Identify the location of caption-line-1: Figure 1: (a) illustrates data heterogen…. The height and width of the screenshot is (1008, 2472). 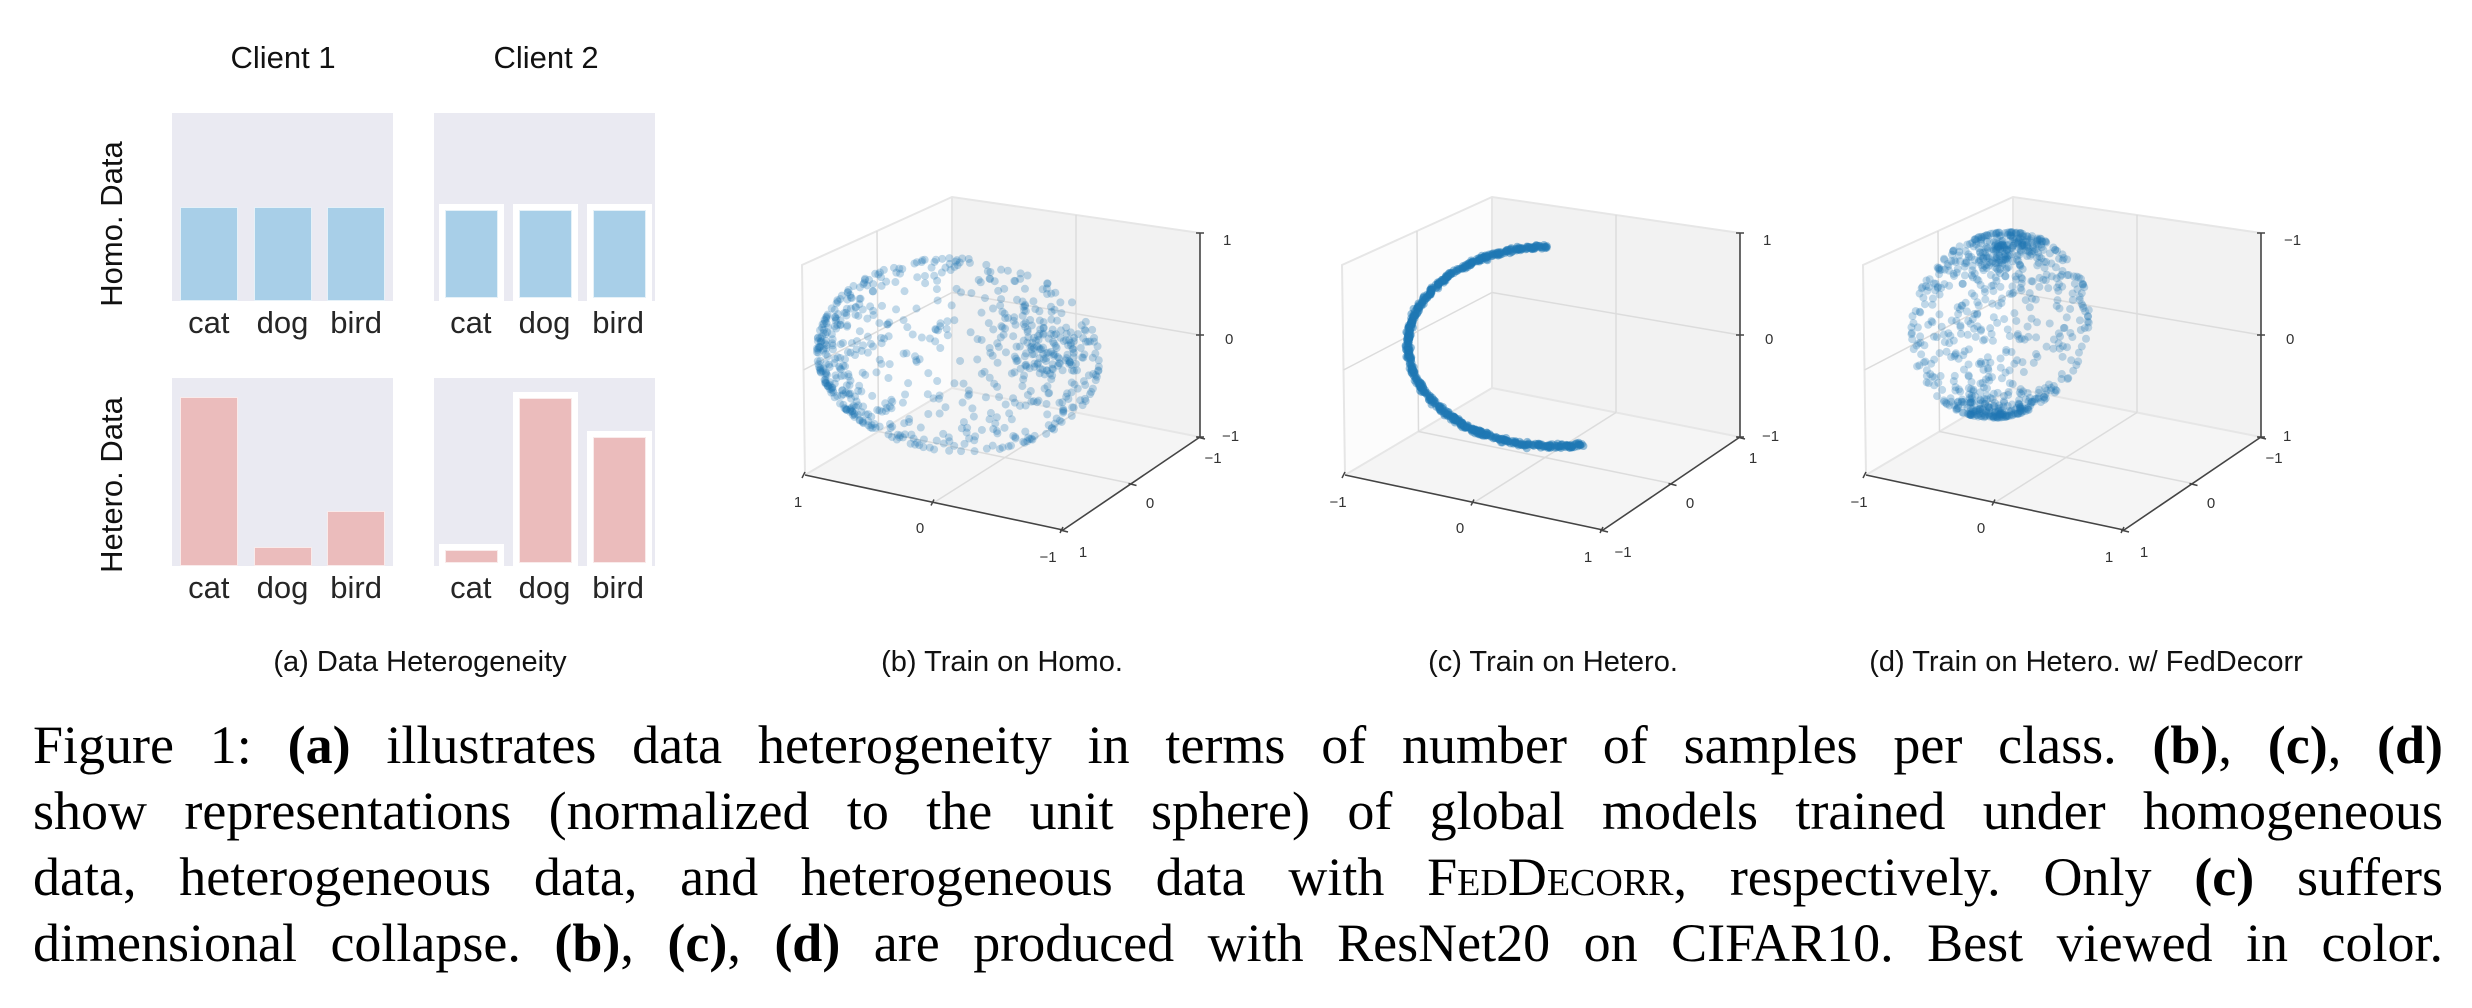
(1238, 745).